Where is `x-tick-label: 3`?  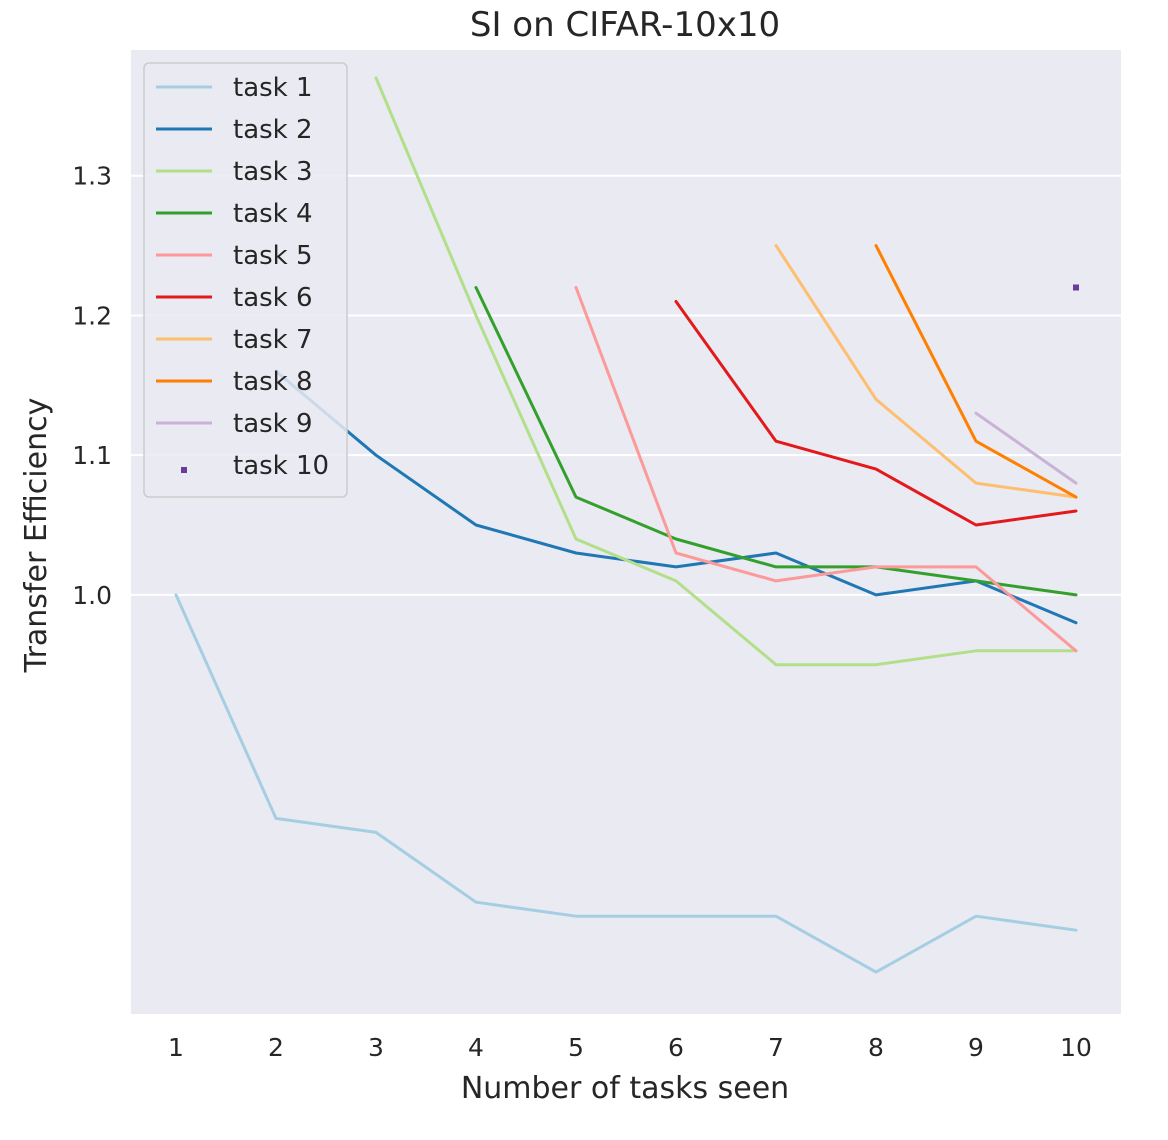 x-tick-label: 3 is located at coordinates (376, 1047).